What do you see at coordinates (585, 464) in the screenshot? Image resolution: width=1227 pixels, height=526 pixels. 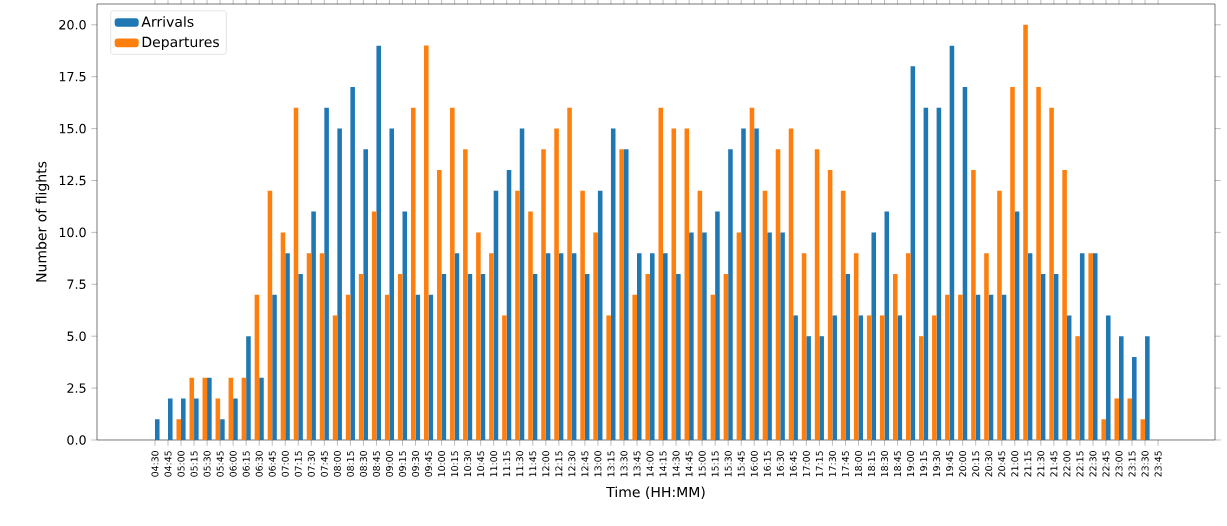 I see `x-tick-label: 12:45` at bounding box center [585, 464].